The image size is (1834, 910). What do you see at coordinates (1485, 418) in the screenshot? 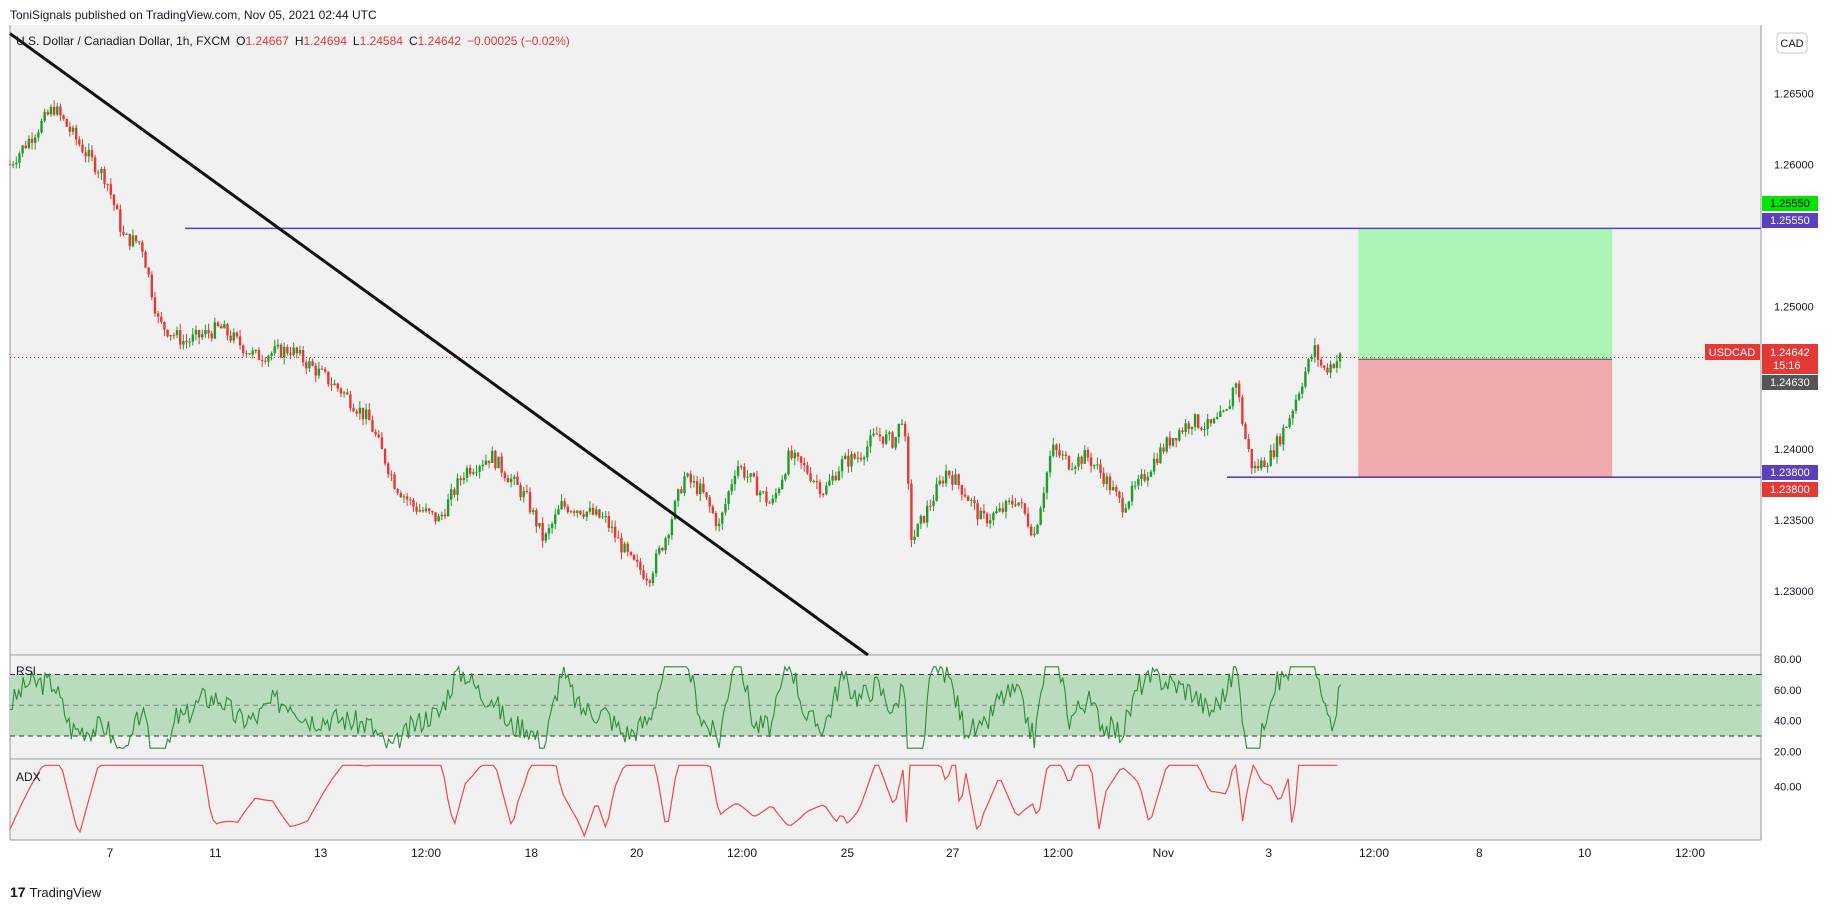
I see `stop-loss-zone` at bounding box center [1485, 418].